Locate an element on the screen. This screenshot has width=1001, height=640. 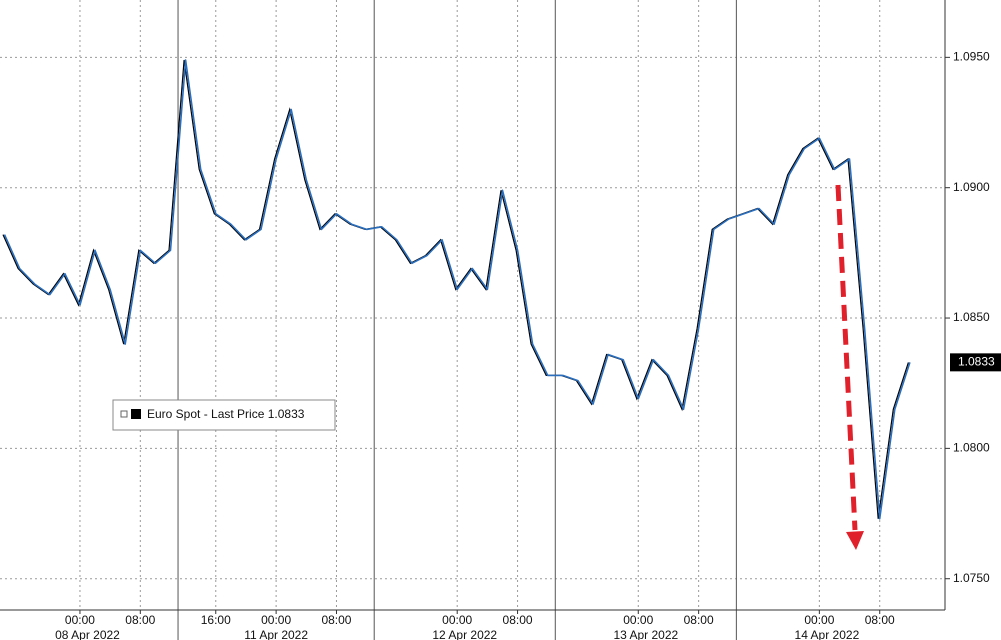
y-tick-label: 1.0800 is located at coordinates (971, 448).